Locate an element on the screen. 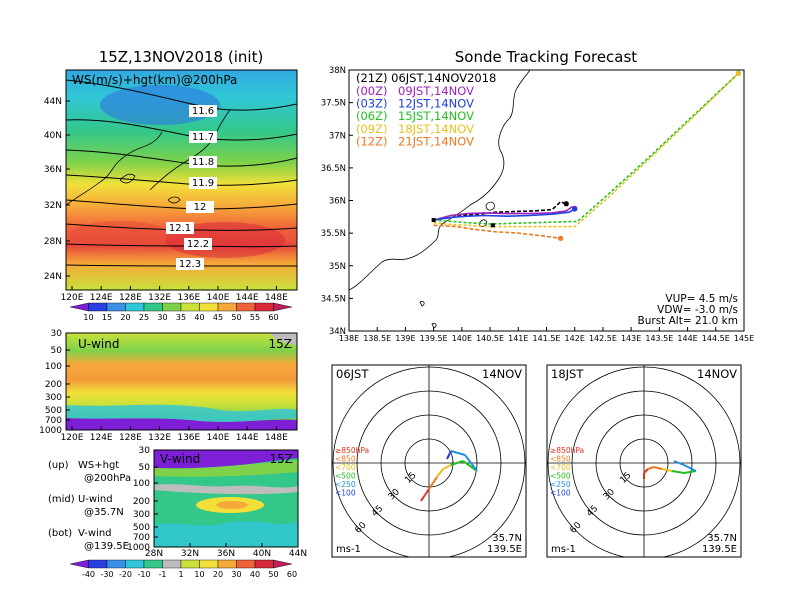  note-line1: U-wind is located at coordinates (95, 499).